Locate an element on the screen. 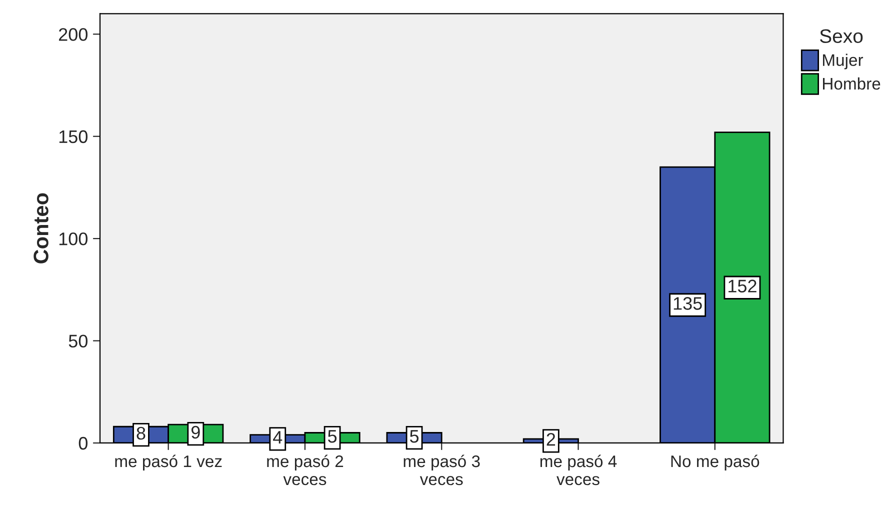 The image size is (885, 508). y-tick-label: 100 is located at coordinates (73, 239).